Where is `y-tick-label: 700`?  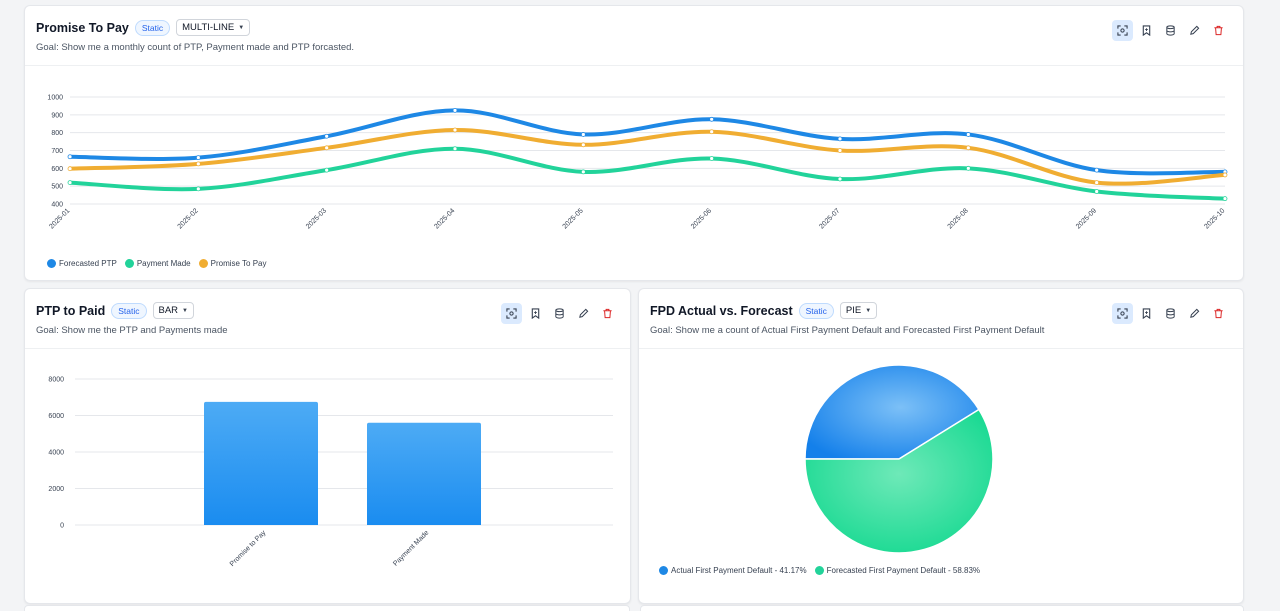
y-tick-label: 700 is located at coordinates (57, 151).